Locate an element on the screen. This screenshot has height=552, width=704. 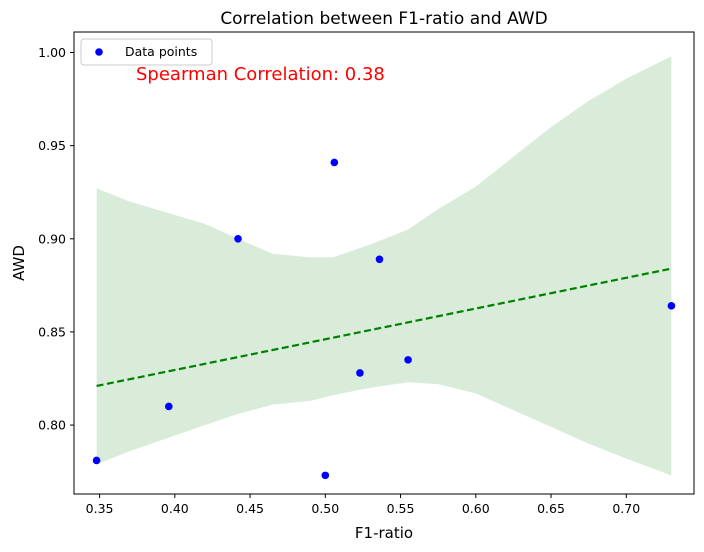
x-tick-label: 0.65 is located at coordinates (551, 508).